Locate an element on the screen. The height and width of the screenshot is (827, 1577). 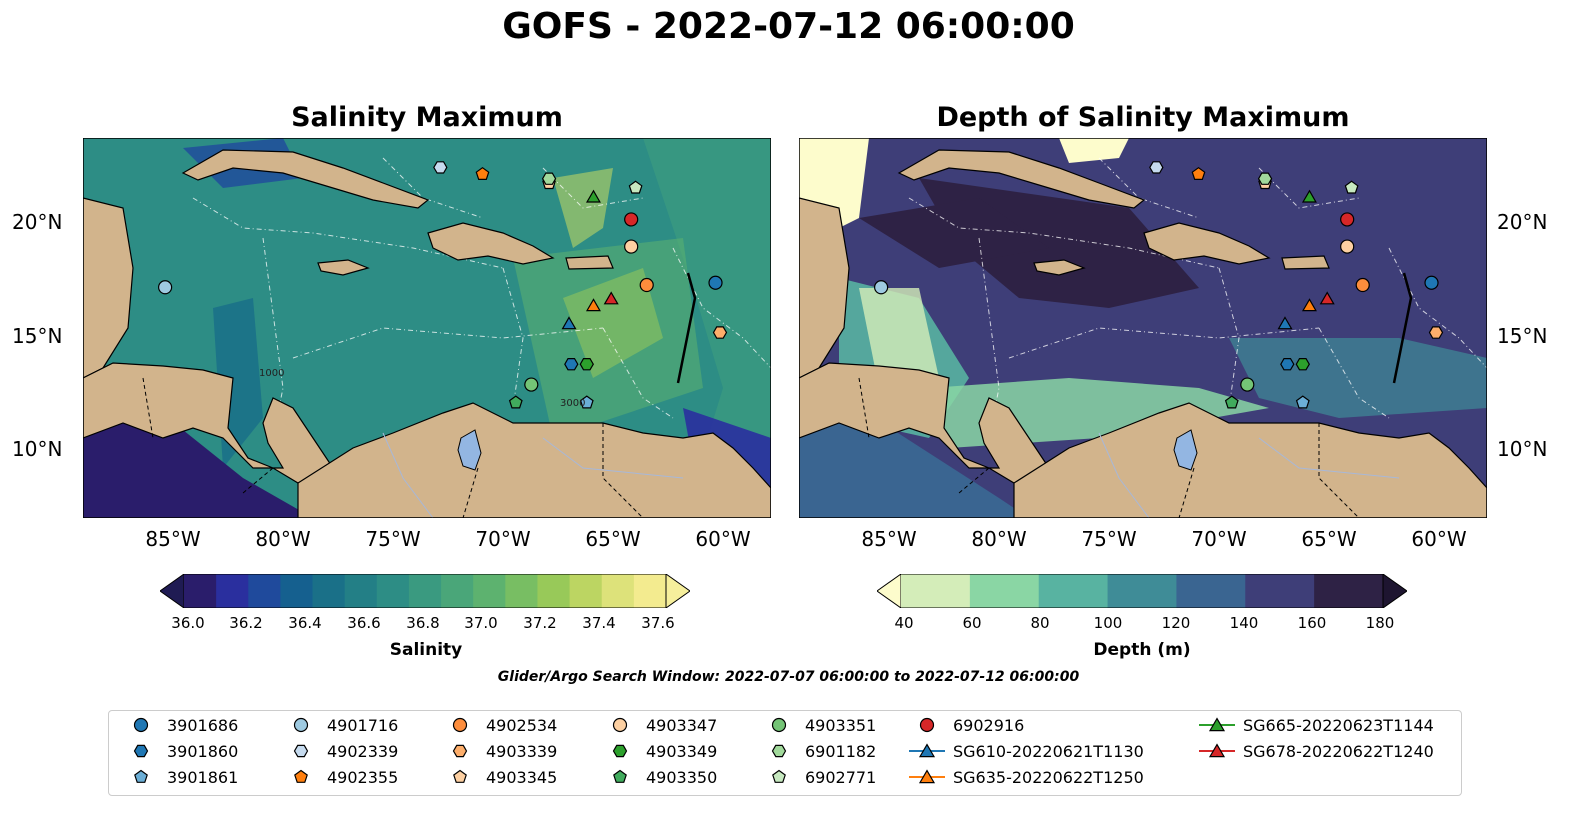
colorbar-extend-min is located at coordinates (889, 591).